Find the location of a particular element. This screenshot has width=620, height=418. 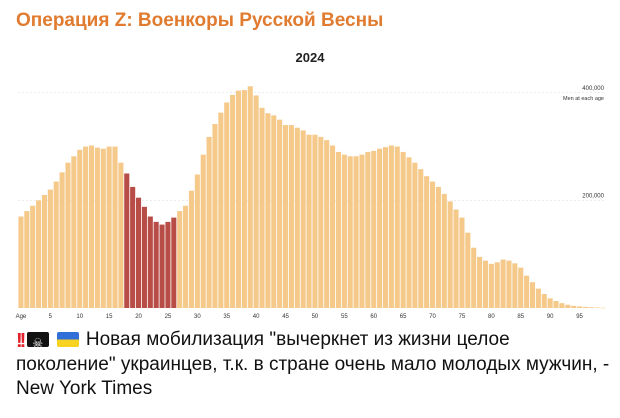

x-tick-label: Age is located at coordinates (21, 317).